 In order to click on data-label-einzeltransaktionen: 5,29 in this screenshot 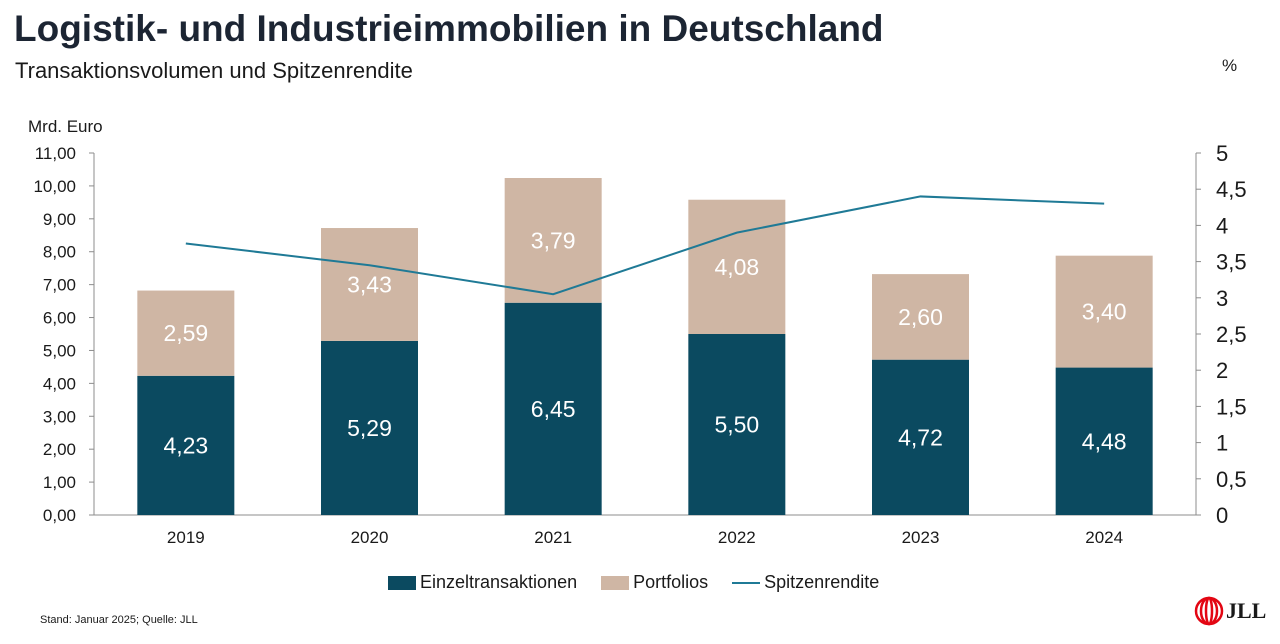, I will do `click(369, 428)`.